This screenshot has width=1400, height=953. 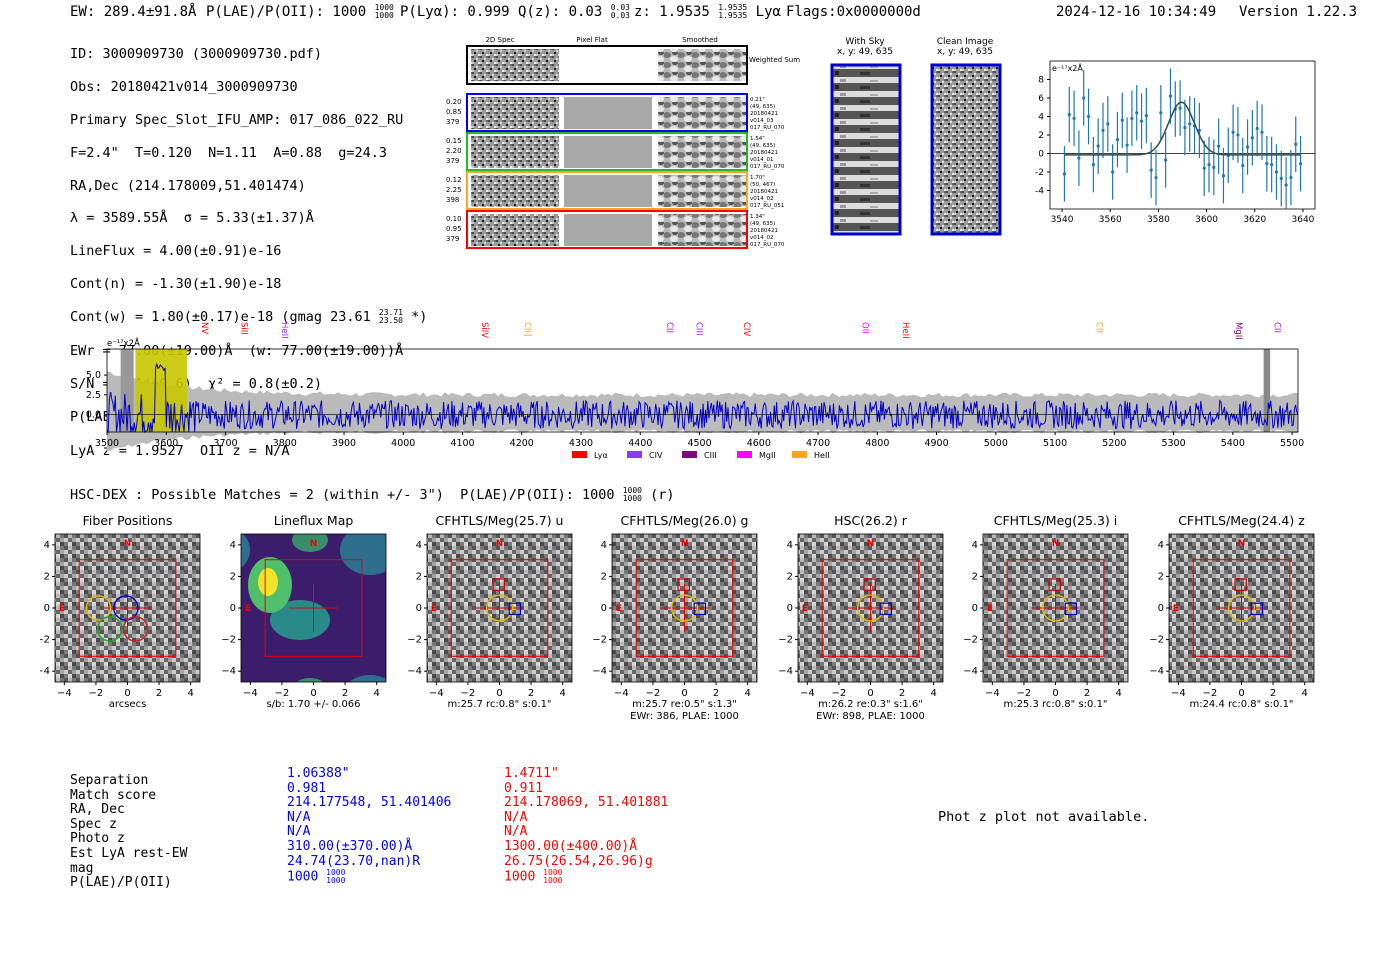 What do you see at coordinates (966, 149) in the screenshot?
I see `clean-image` at bounding box center [966, 149].